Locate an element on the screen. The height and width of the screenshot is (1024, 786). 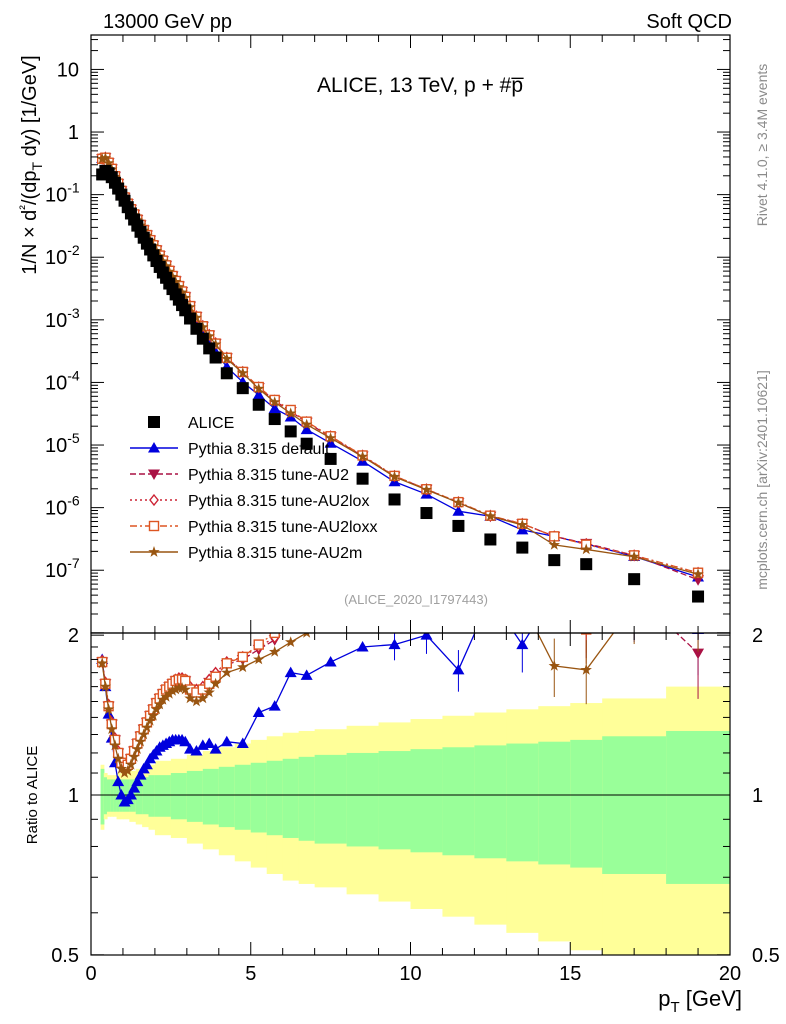
y-tick-label: 10⁻² is located at coordinates (62, 255).